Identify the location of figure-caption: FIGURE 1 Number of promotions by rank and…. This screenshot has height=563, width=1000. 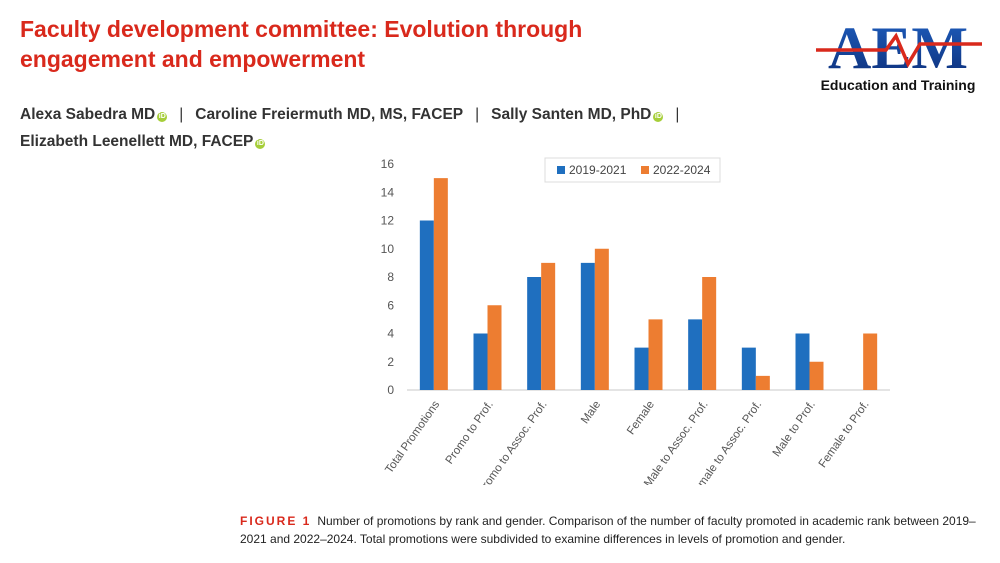
(610, 530).